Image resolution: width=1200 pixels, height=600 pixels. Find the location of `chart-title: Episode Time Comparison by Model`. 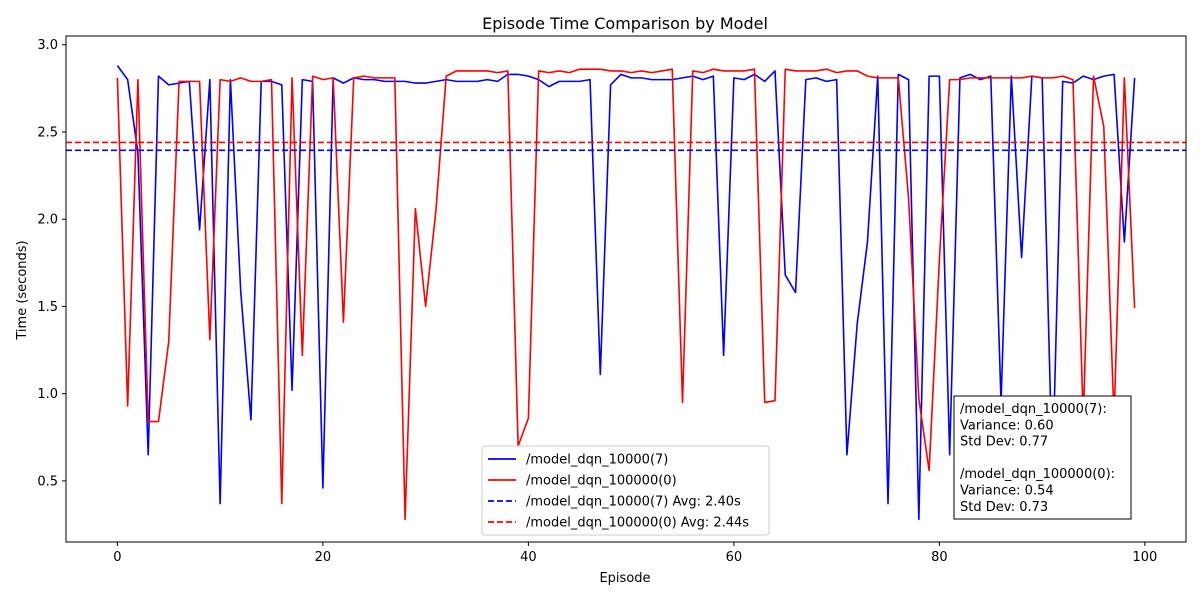

chart-title: Episode Time Comparison by Model is located at coordinates (625, 23).